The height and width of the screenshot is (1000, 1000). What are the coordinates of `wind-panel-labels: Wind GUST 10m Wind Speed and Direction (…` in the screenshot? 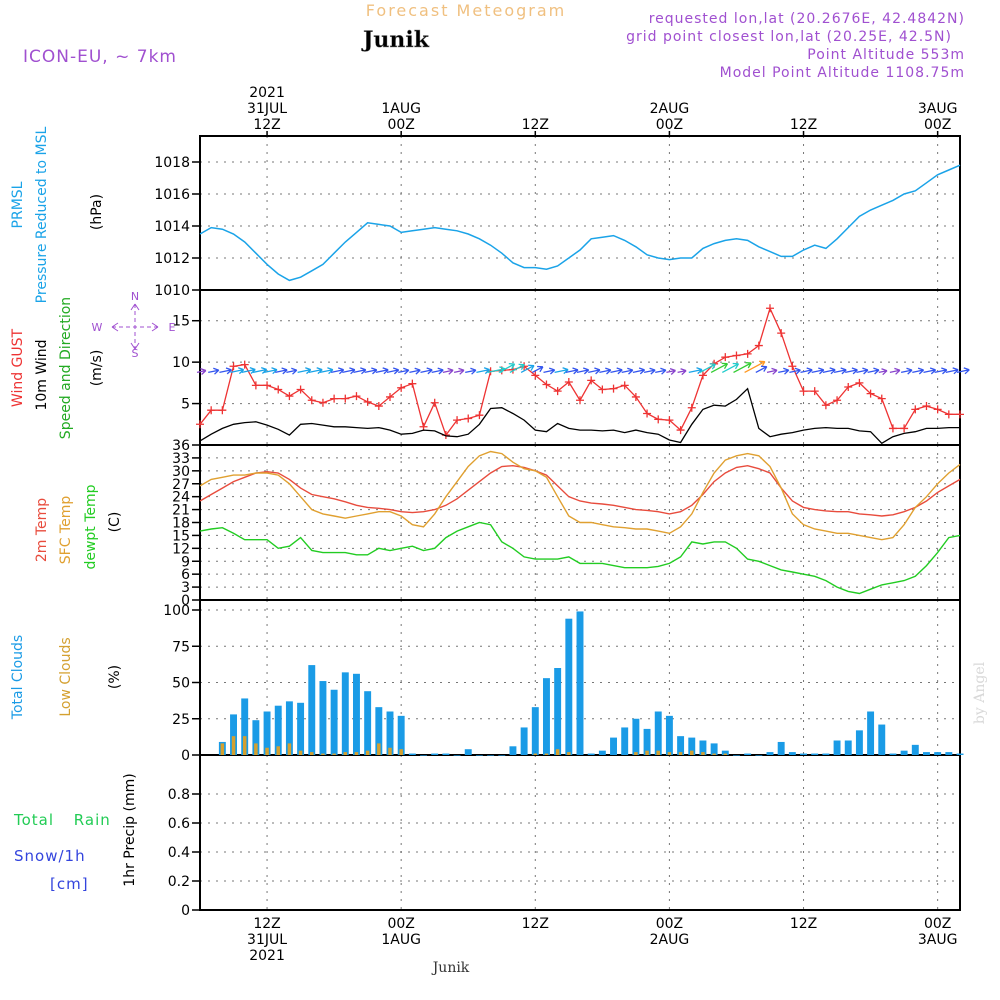 It's located at (93, 364).